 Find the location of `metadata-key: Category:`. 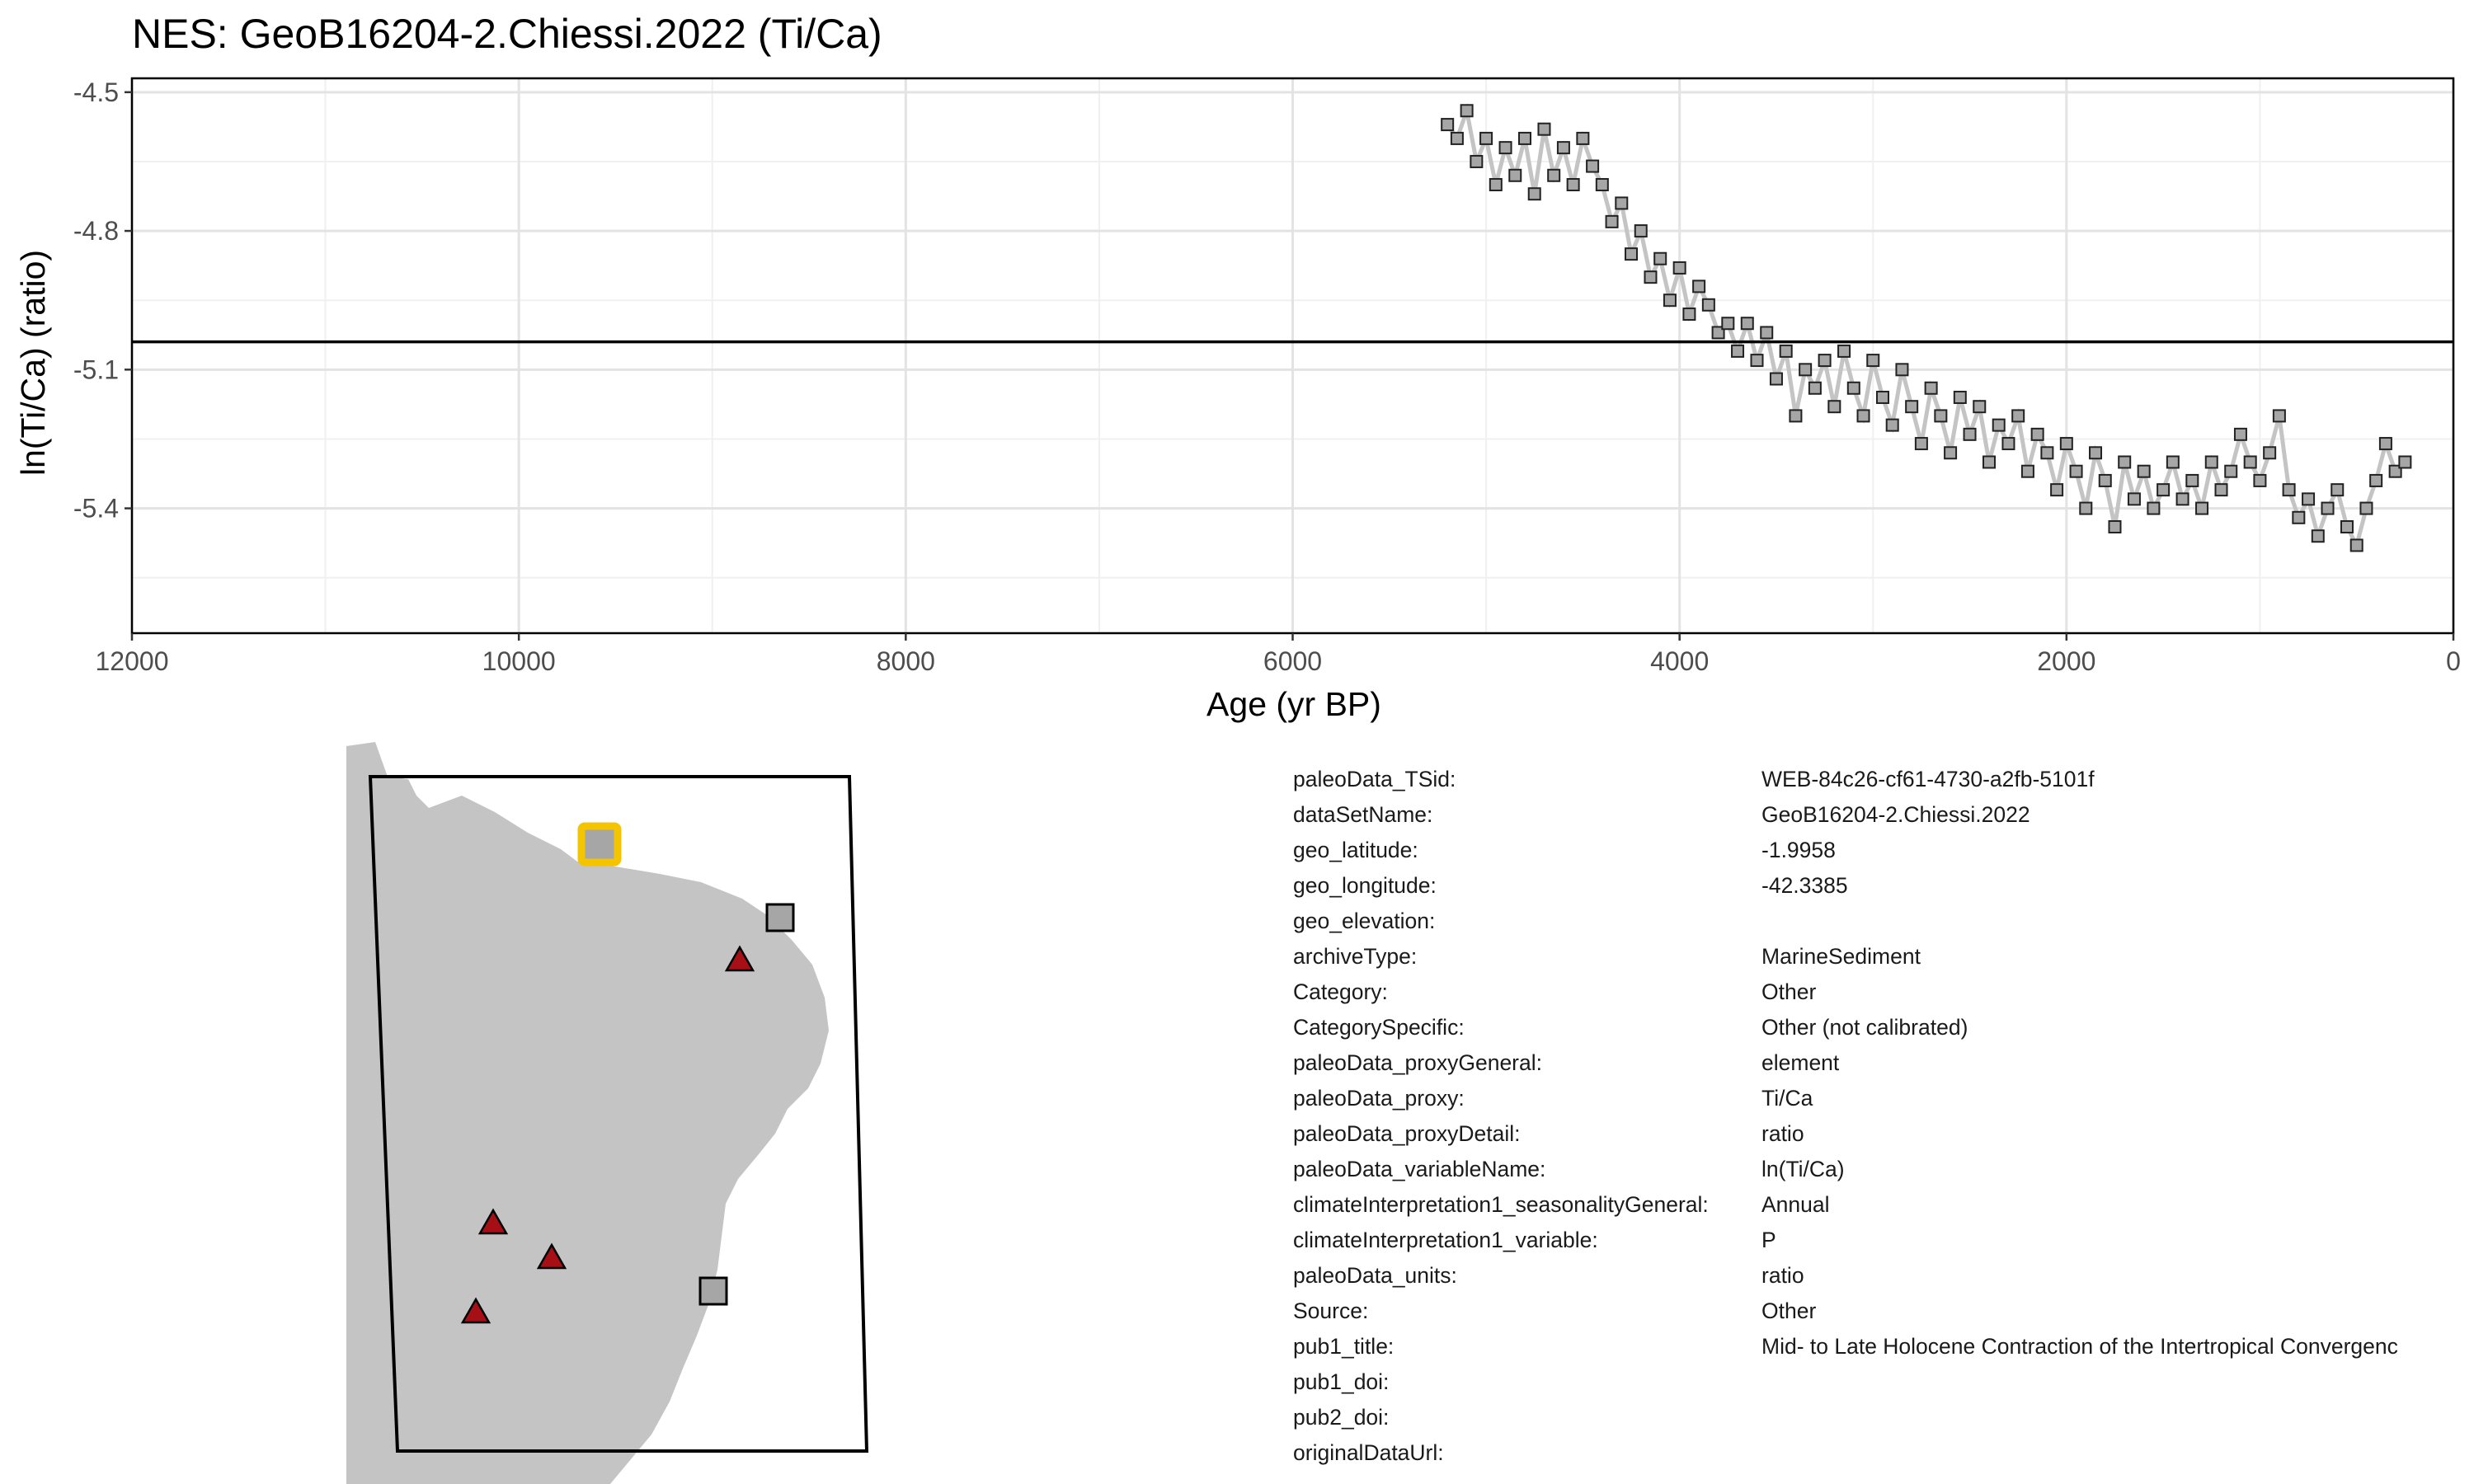

metadata-key: Category: is located at coordinates (1340, 991).